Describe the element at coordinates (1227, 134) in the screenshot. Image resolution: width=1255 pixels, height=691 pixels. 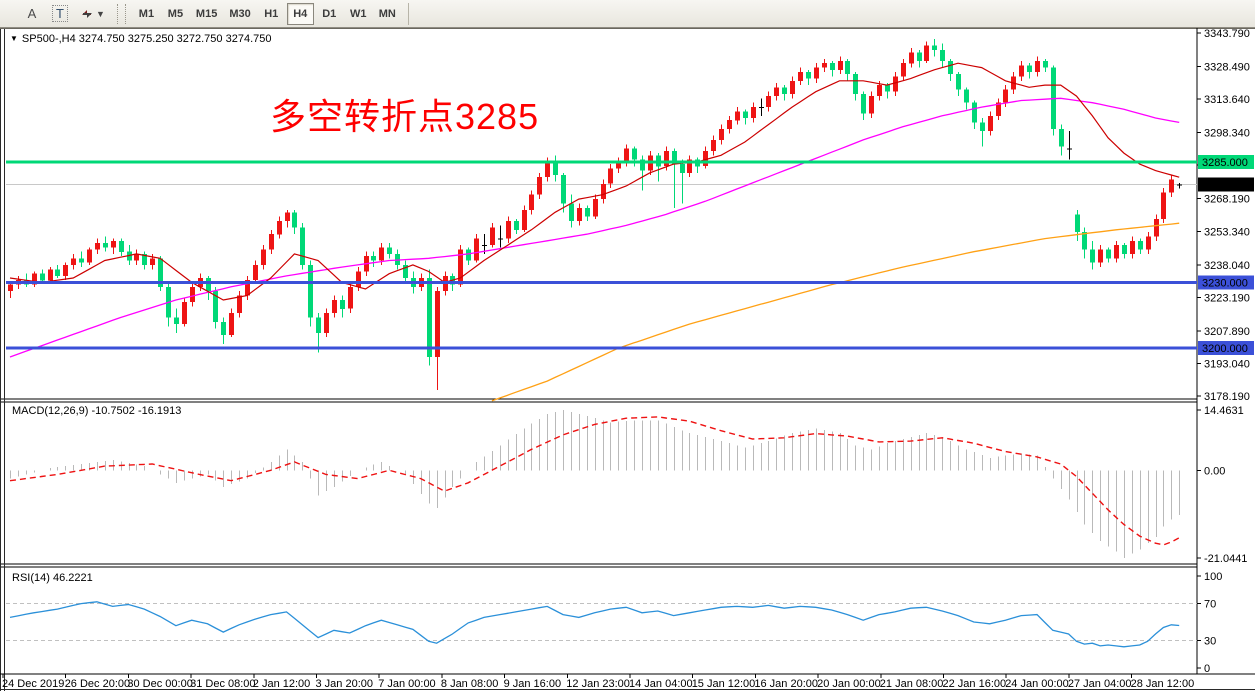
I see `price-axis-label: 3298.340` at that location.